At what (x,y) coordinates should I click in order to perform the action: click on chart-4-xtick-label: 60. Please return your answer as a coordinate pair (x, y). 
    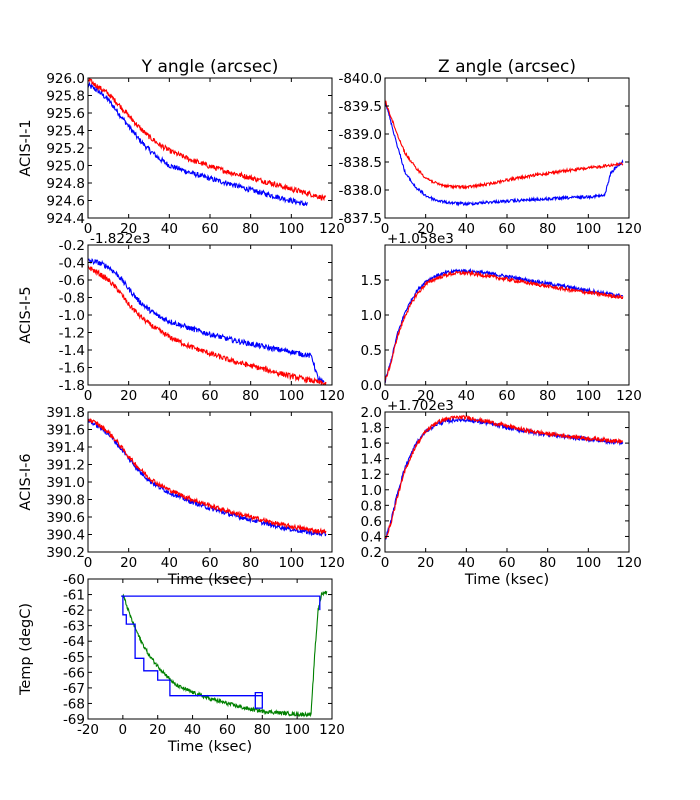
    Looking at the image, I should click on (506, 396).